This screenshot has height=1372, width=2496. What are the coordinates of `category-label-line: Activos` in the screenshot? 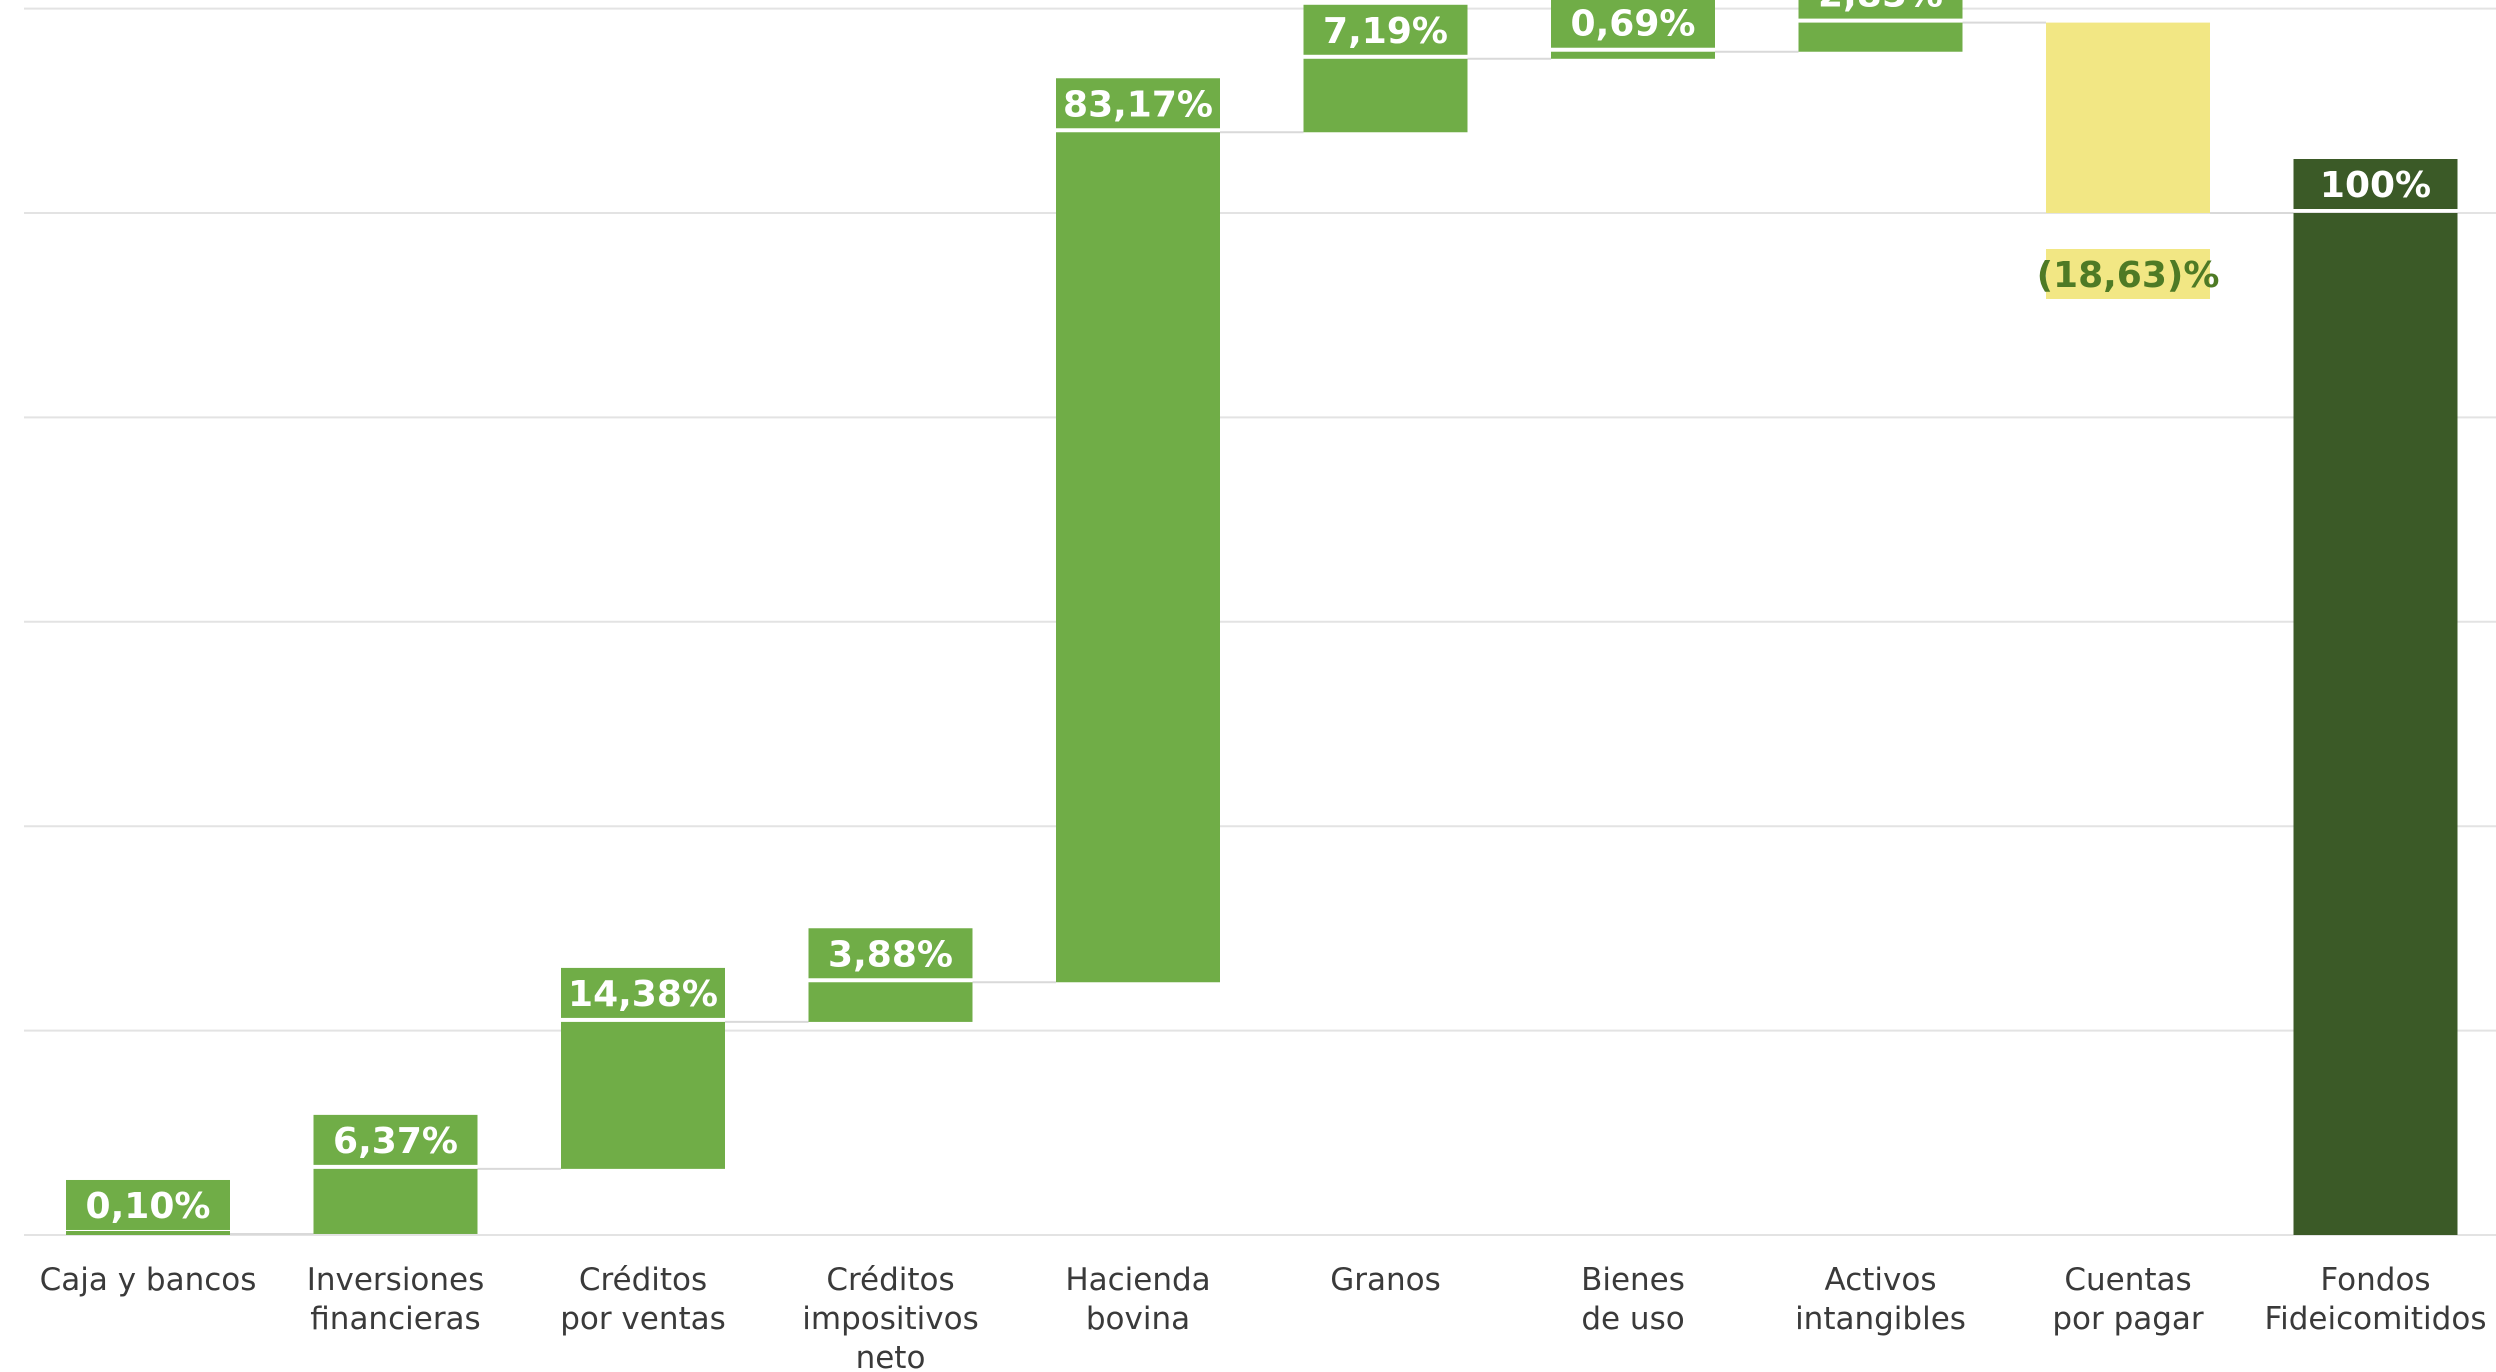 It's located at (1881, 1280).